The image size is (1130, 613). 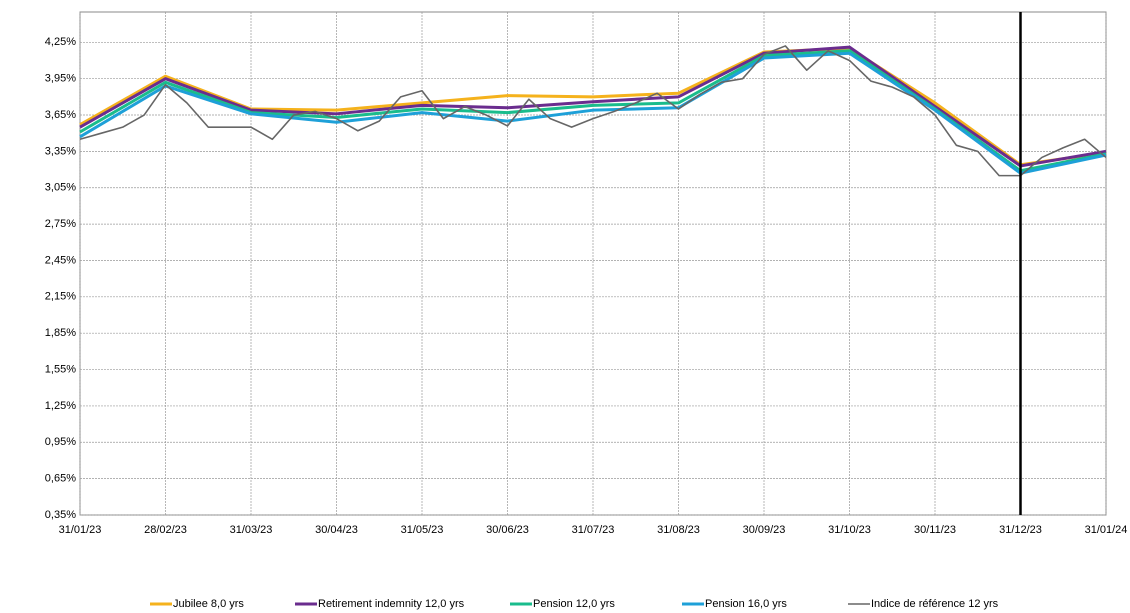 I want to click on x-tick-label: 31/01/24, so click(x=1106, y=530).